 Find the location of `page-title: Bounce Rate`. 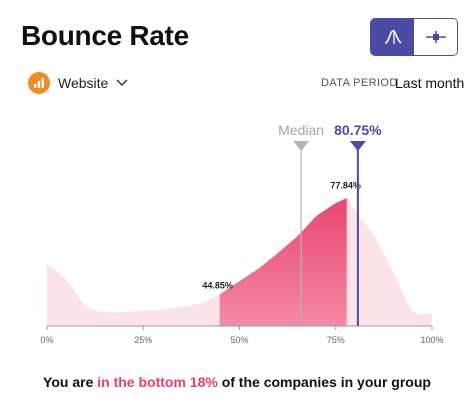

page-title: Bounce Rate is located at coordinates (105, 35).